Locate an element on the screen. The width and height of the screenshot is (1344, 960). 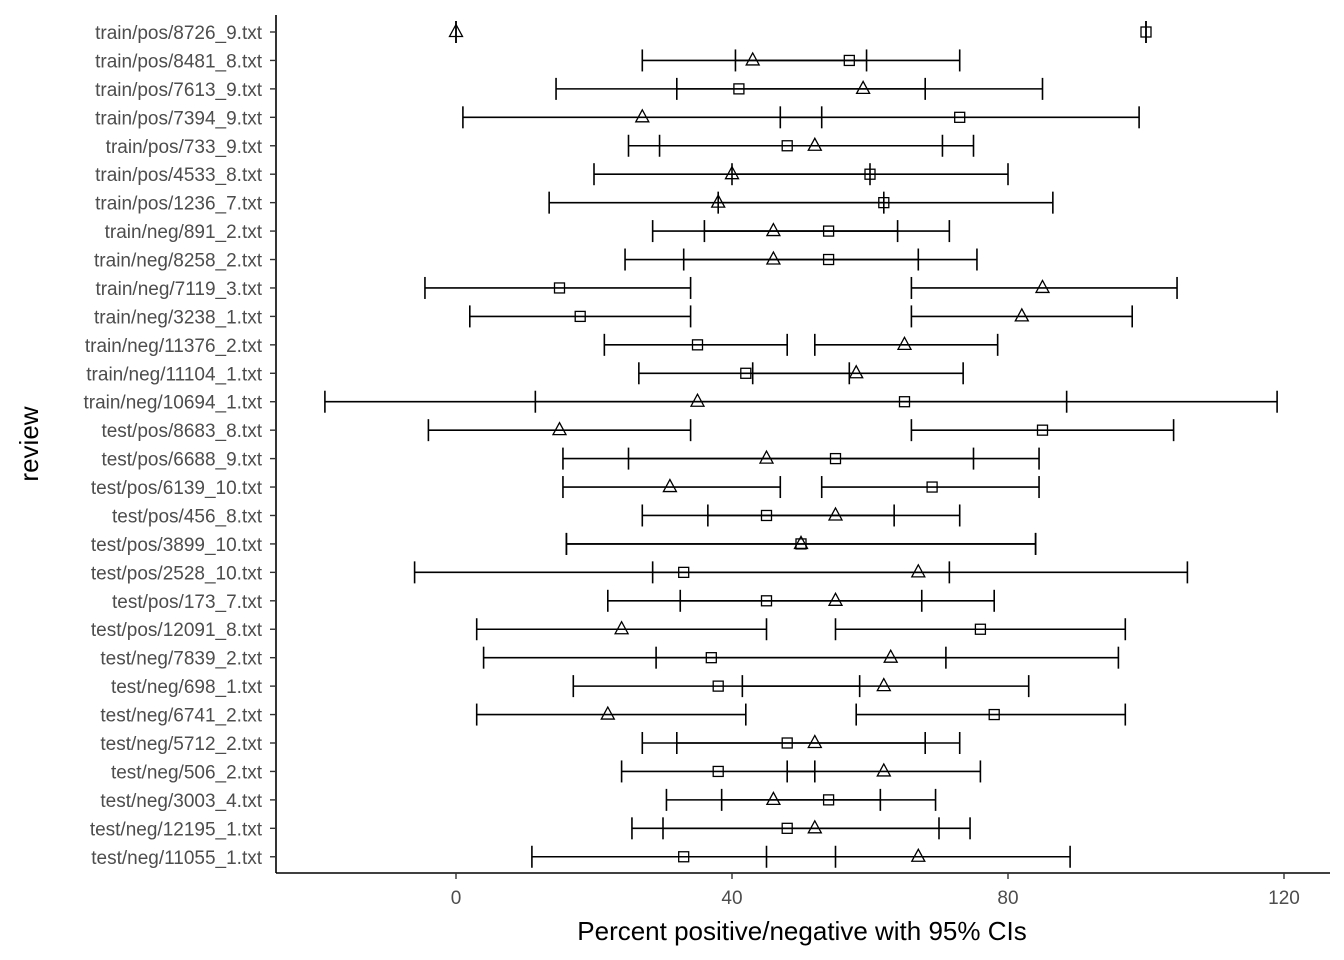
x-tick-label: 80 is located at coordinates (1007, 898).